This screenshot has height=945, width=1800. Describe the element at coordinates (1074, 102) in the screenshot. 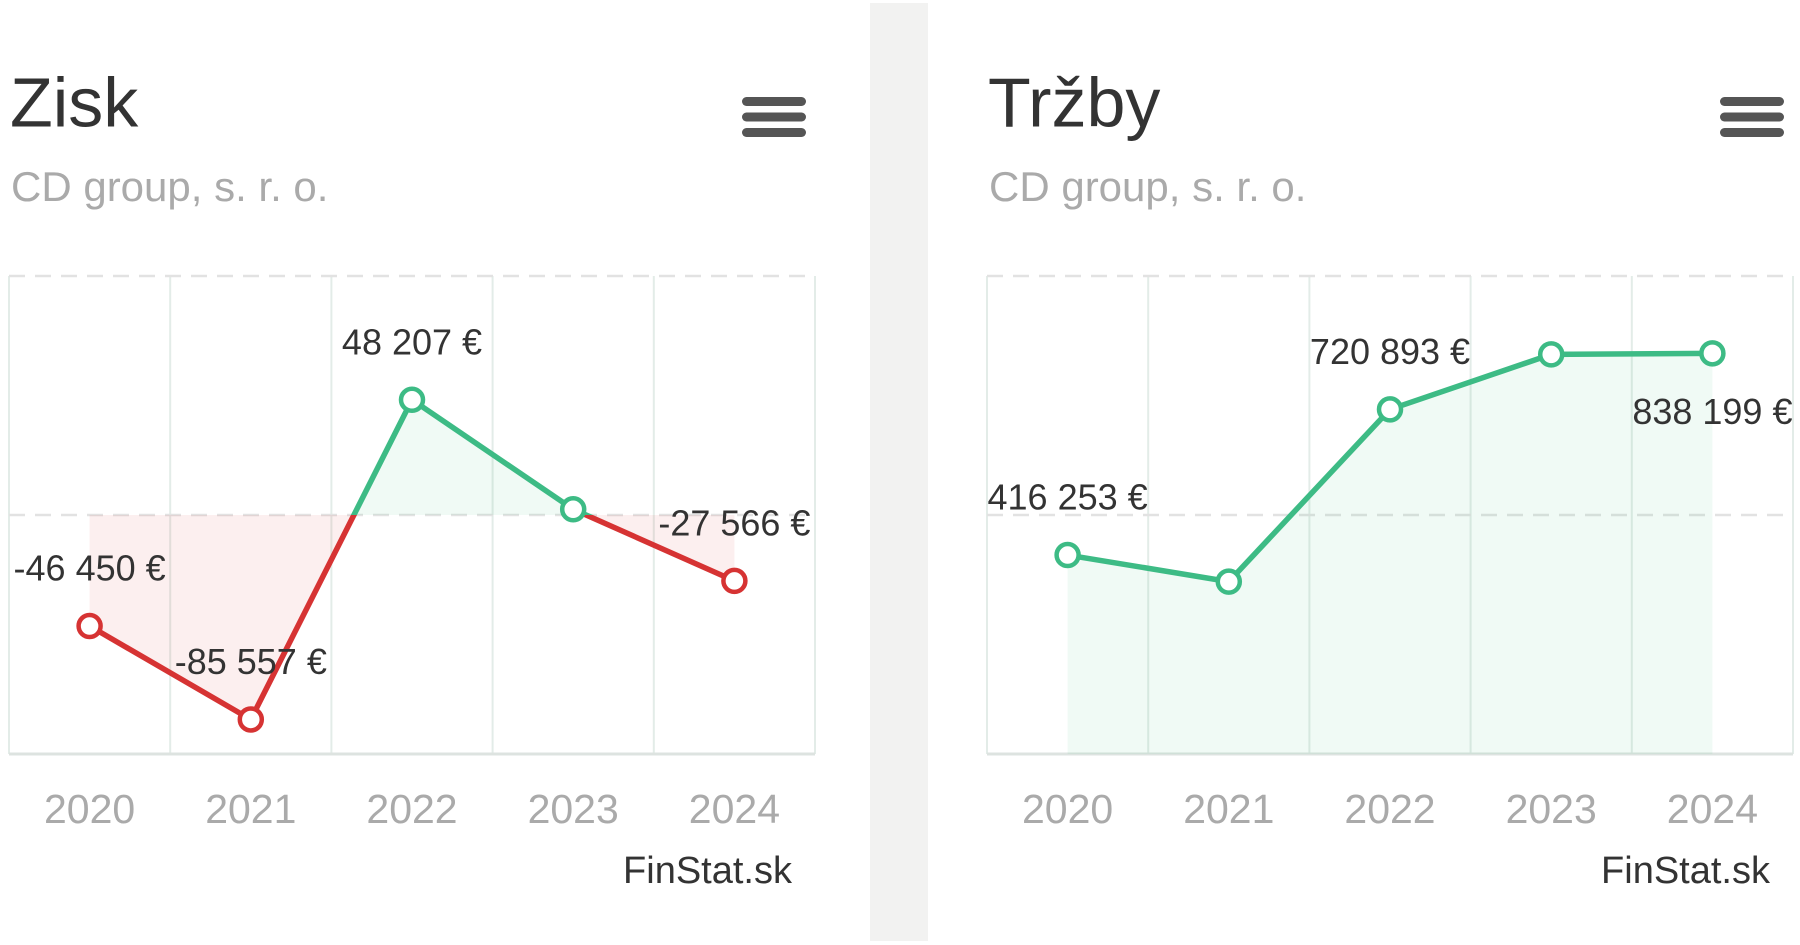

I see `chart-title: Tržby` at that location.